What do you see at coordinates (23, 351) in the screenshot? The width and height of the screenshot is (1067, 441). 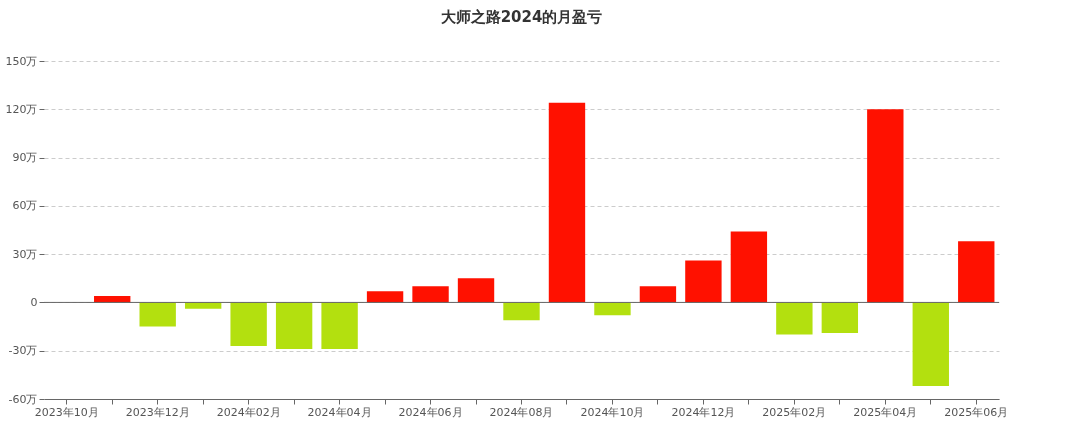 I see `y-tick-label: -30万` at bounding box center [23, 351].